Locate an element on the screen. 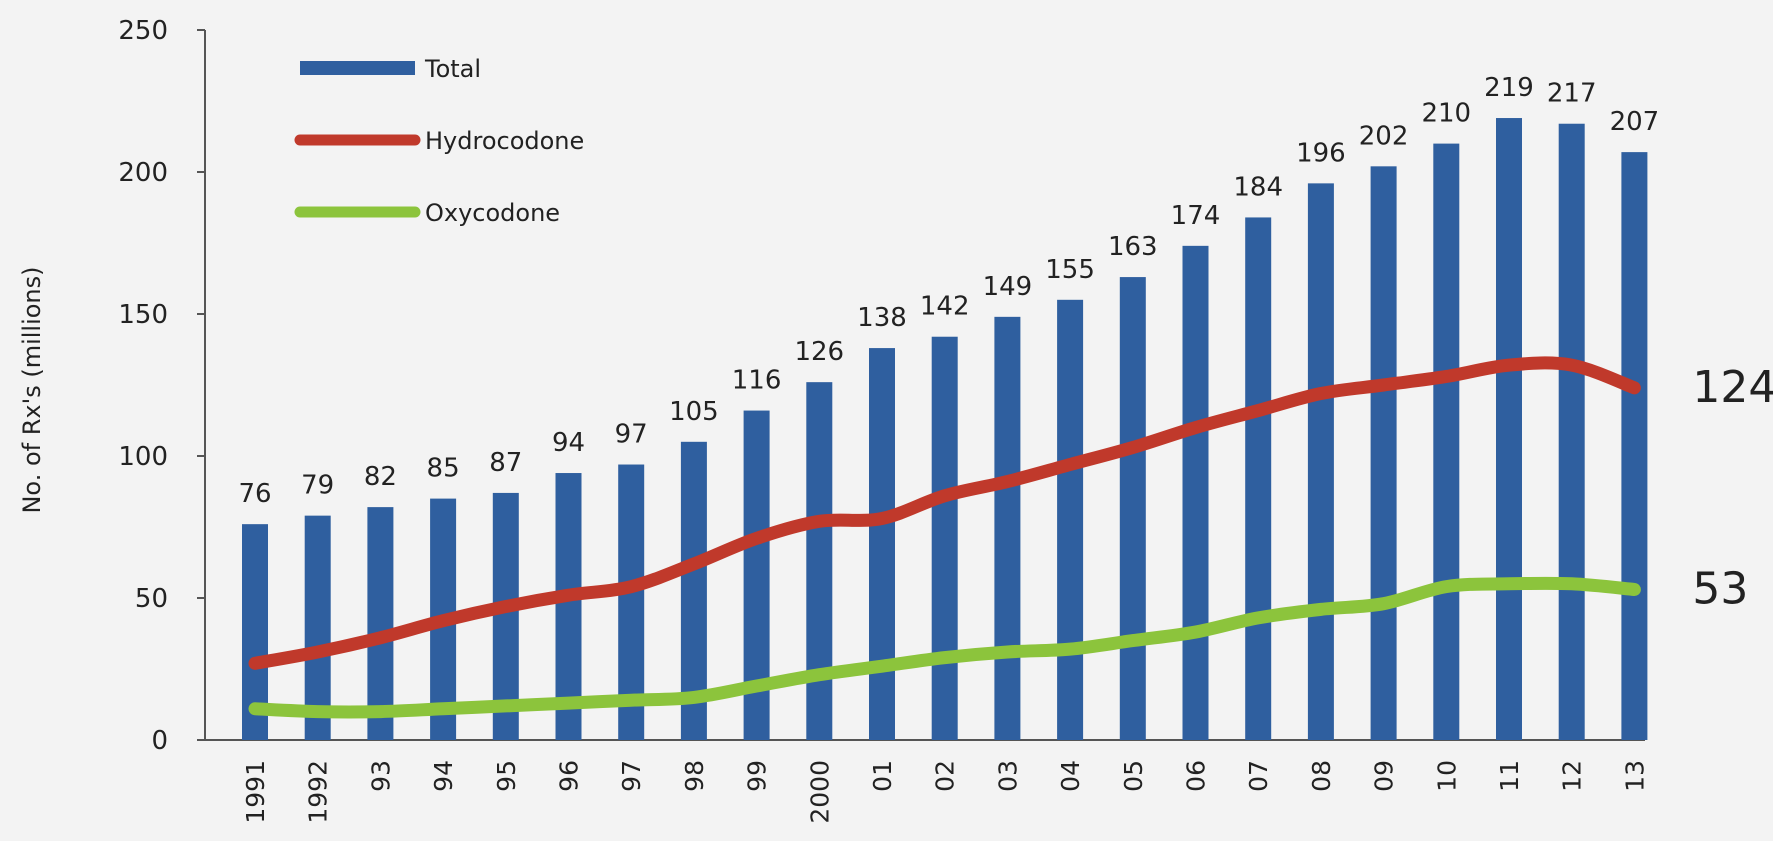 Image resolution: width=1773 pixels, height=841 pixels. bar-data-label: 202 is located at coordinates (1384, 136).